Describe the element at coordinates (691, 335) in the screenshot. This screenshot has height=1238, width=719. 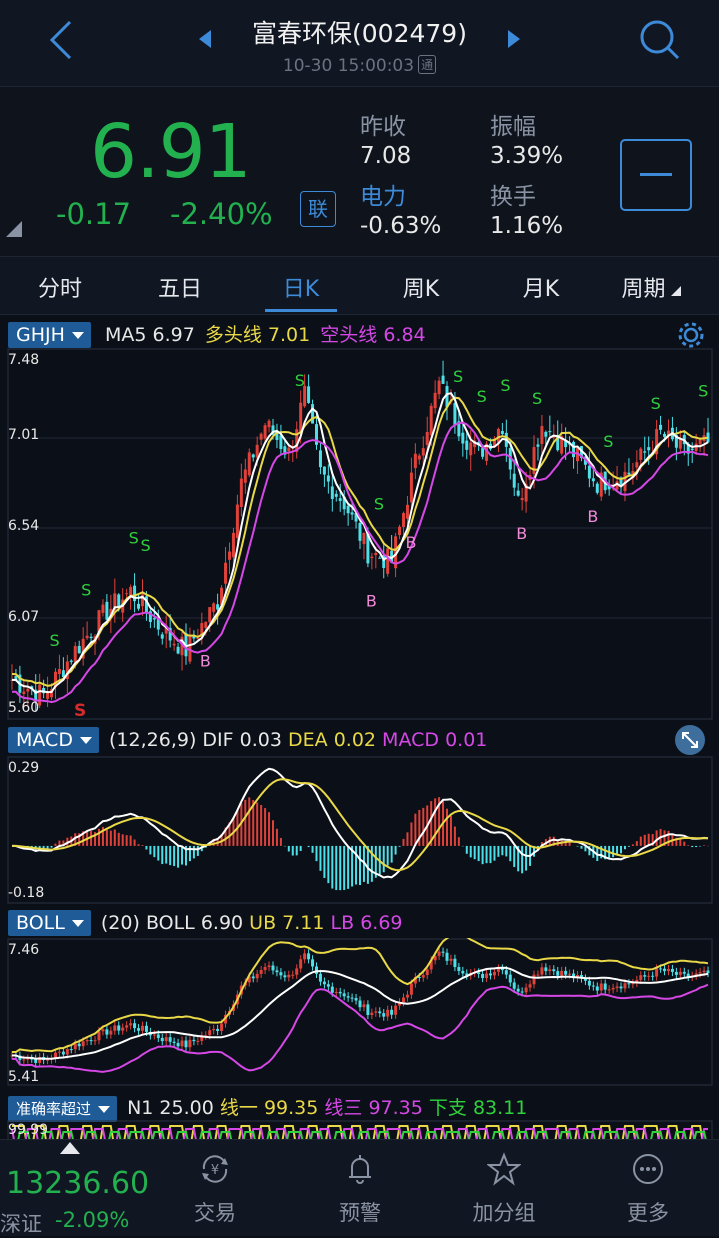
I see `settings-gear-icon` at that location.